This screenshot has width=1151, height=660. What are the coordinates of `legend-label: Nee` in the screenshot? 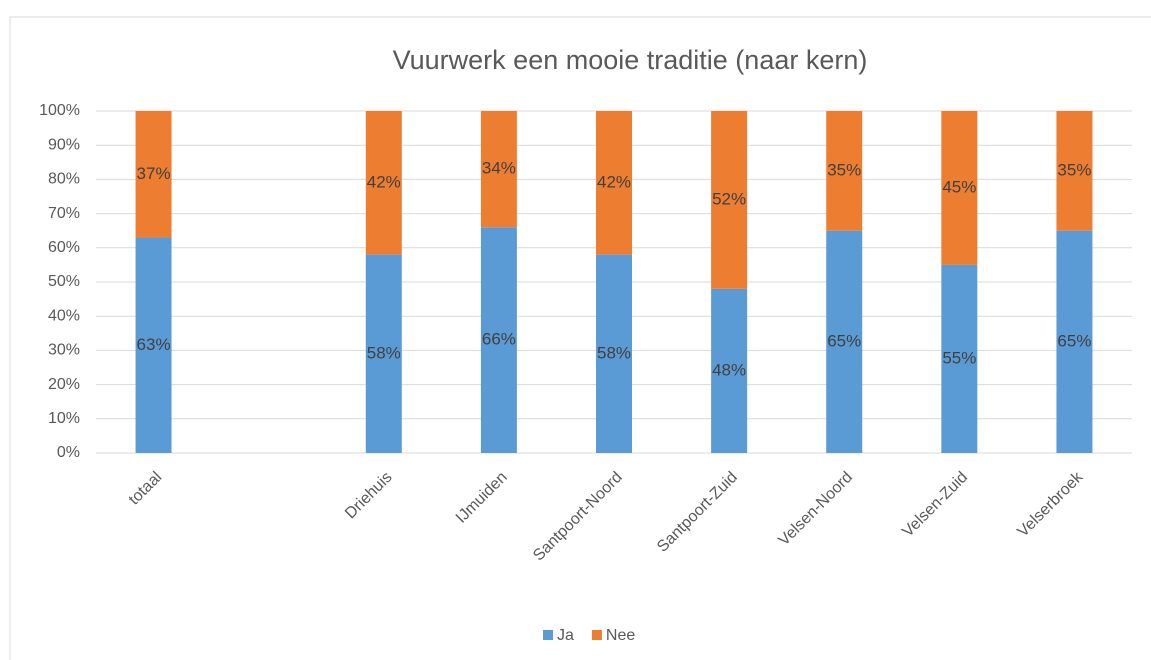 It's located at (620, 635).